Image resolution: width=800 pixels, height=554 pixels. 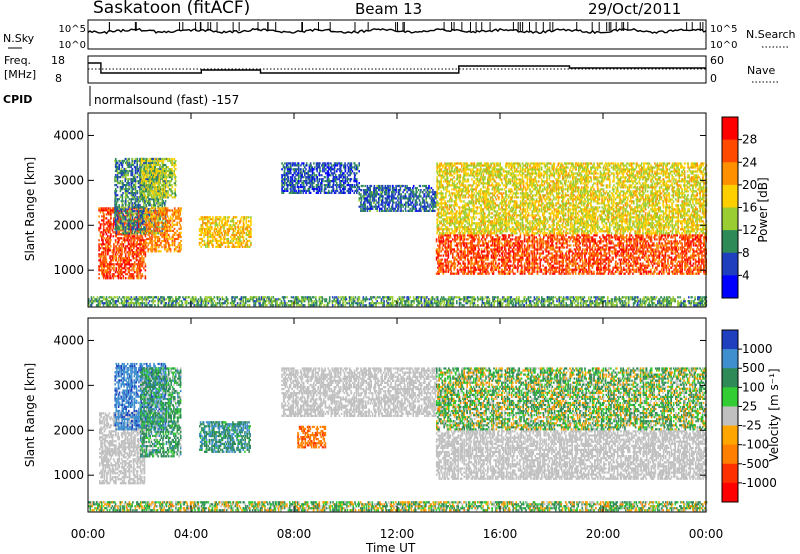 I want to click on nave-label: Nave, so click(x=761, y=70).